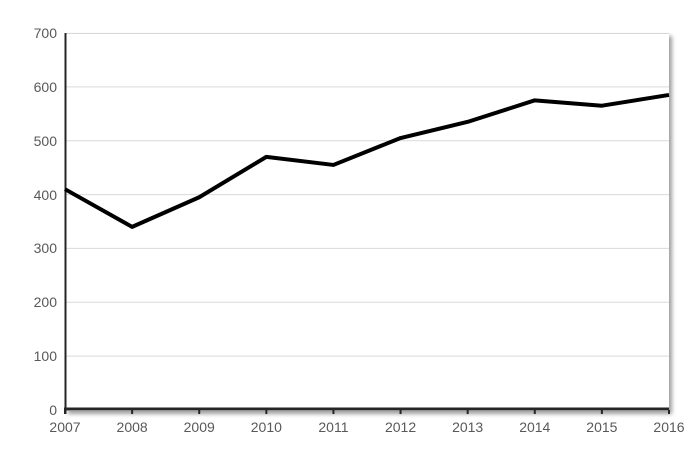 This screenshot has height=461, width=700. I want to click on x-axis-tick-label: 2013, so click(468, 427).